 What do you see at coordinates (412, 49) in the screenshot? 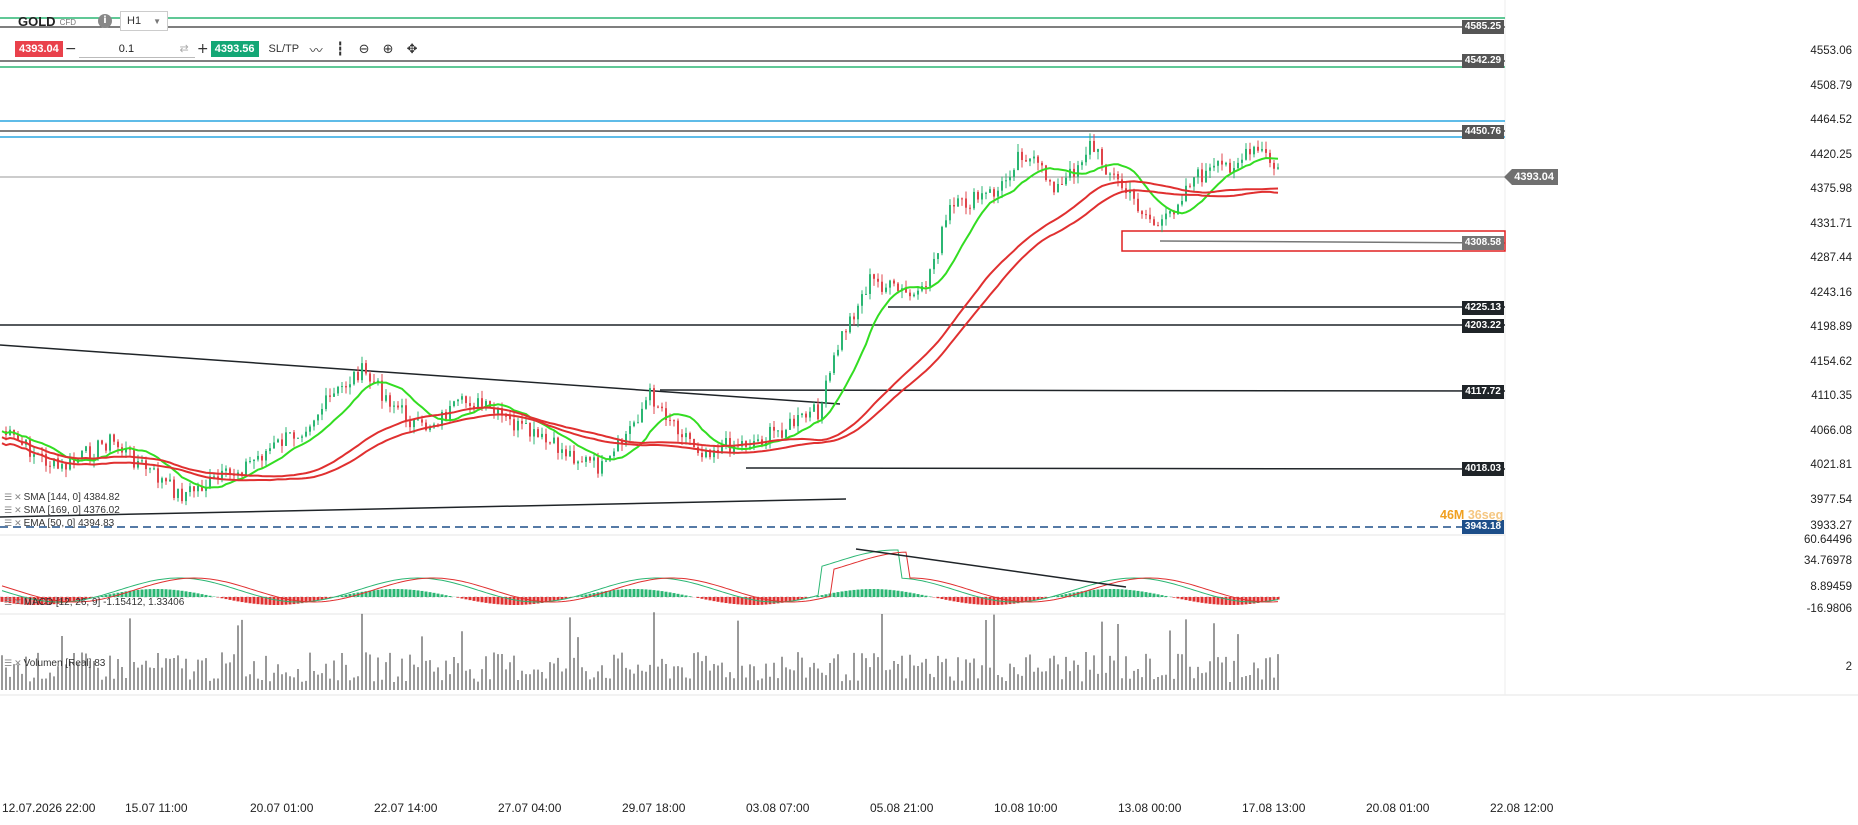
I see `crosshair-icon: ✥` at bounding box center [412, 49].